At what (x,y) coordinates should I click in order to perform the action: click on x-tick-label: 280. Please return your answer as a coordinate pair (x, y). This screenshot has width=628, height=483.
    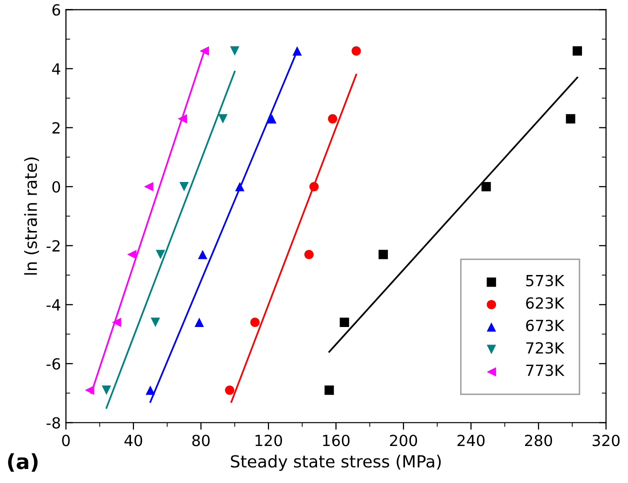
    Looking at the image, I should click on (538, 440).